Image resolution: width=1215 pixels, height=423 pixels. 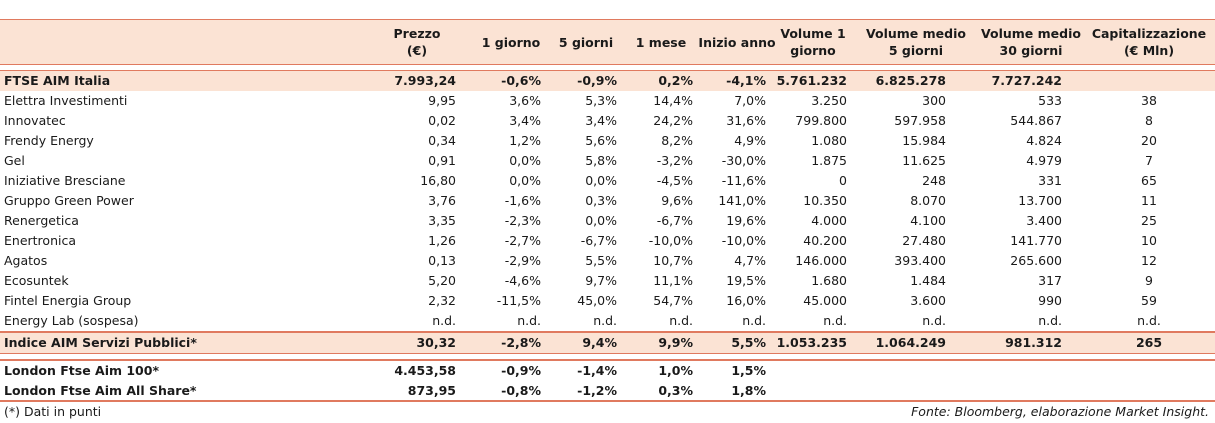 I want to click on cell-name: London Ftse Aim 100*, so click(x=81, y=370).